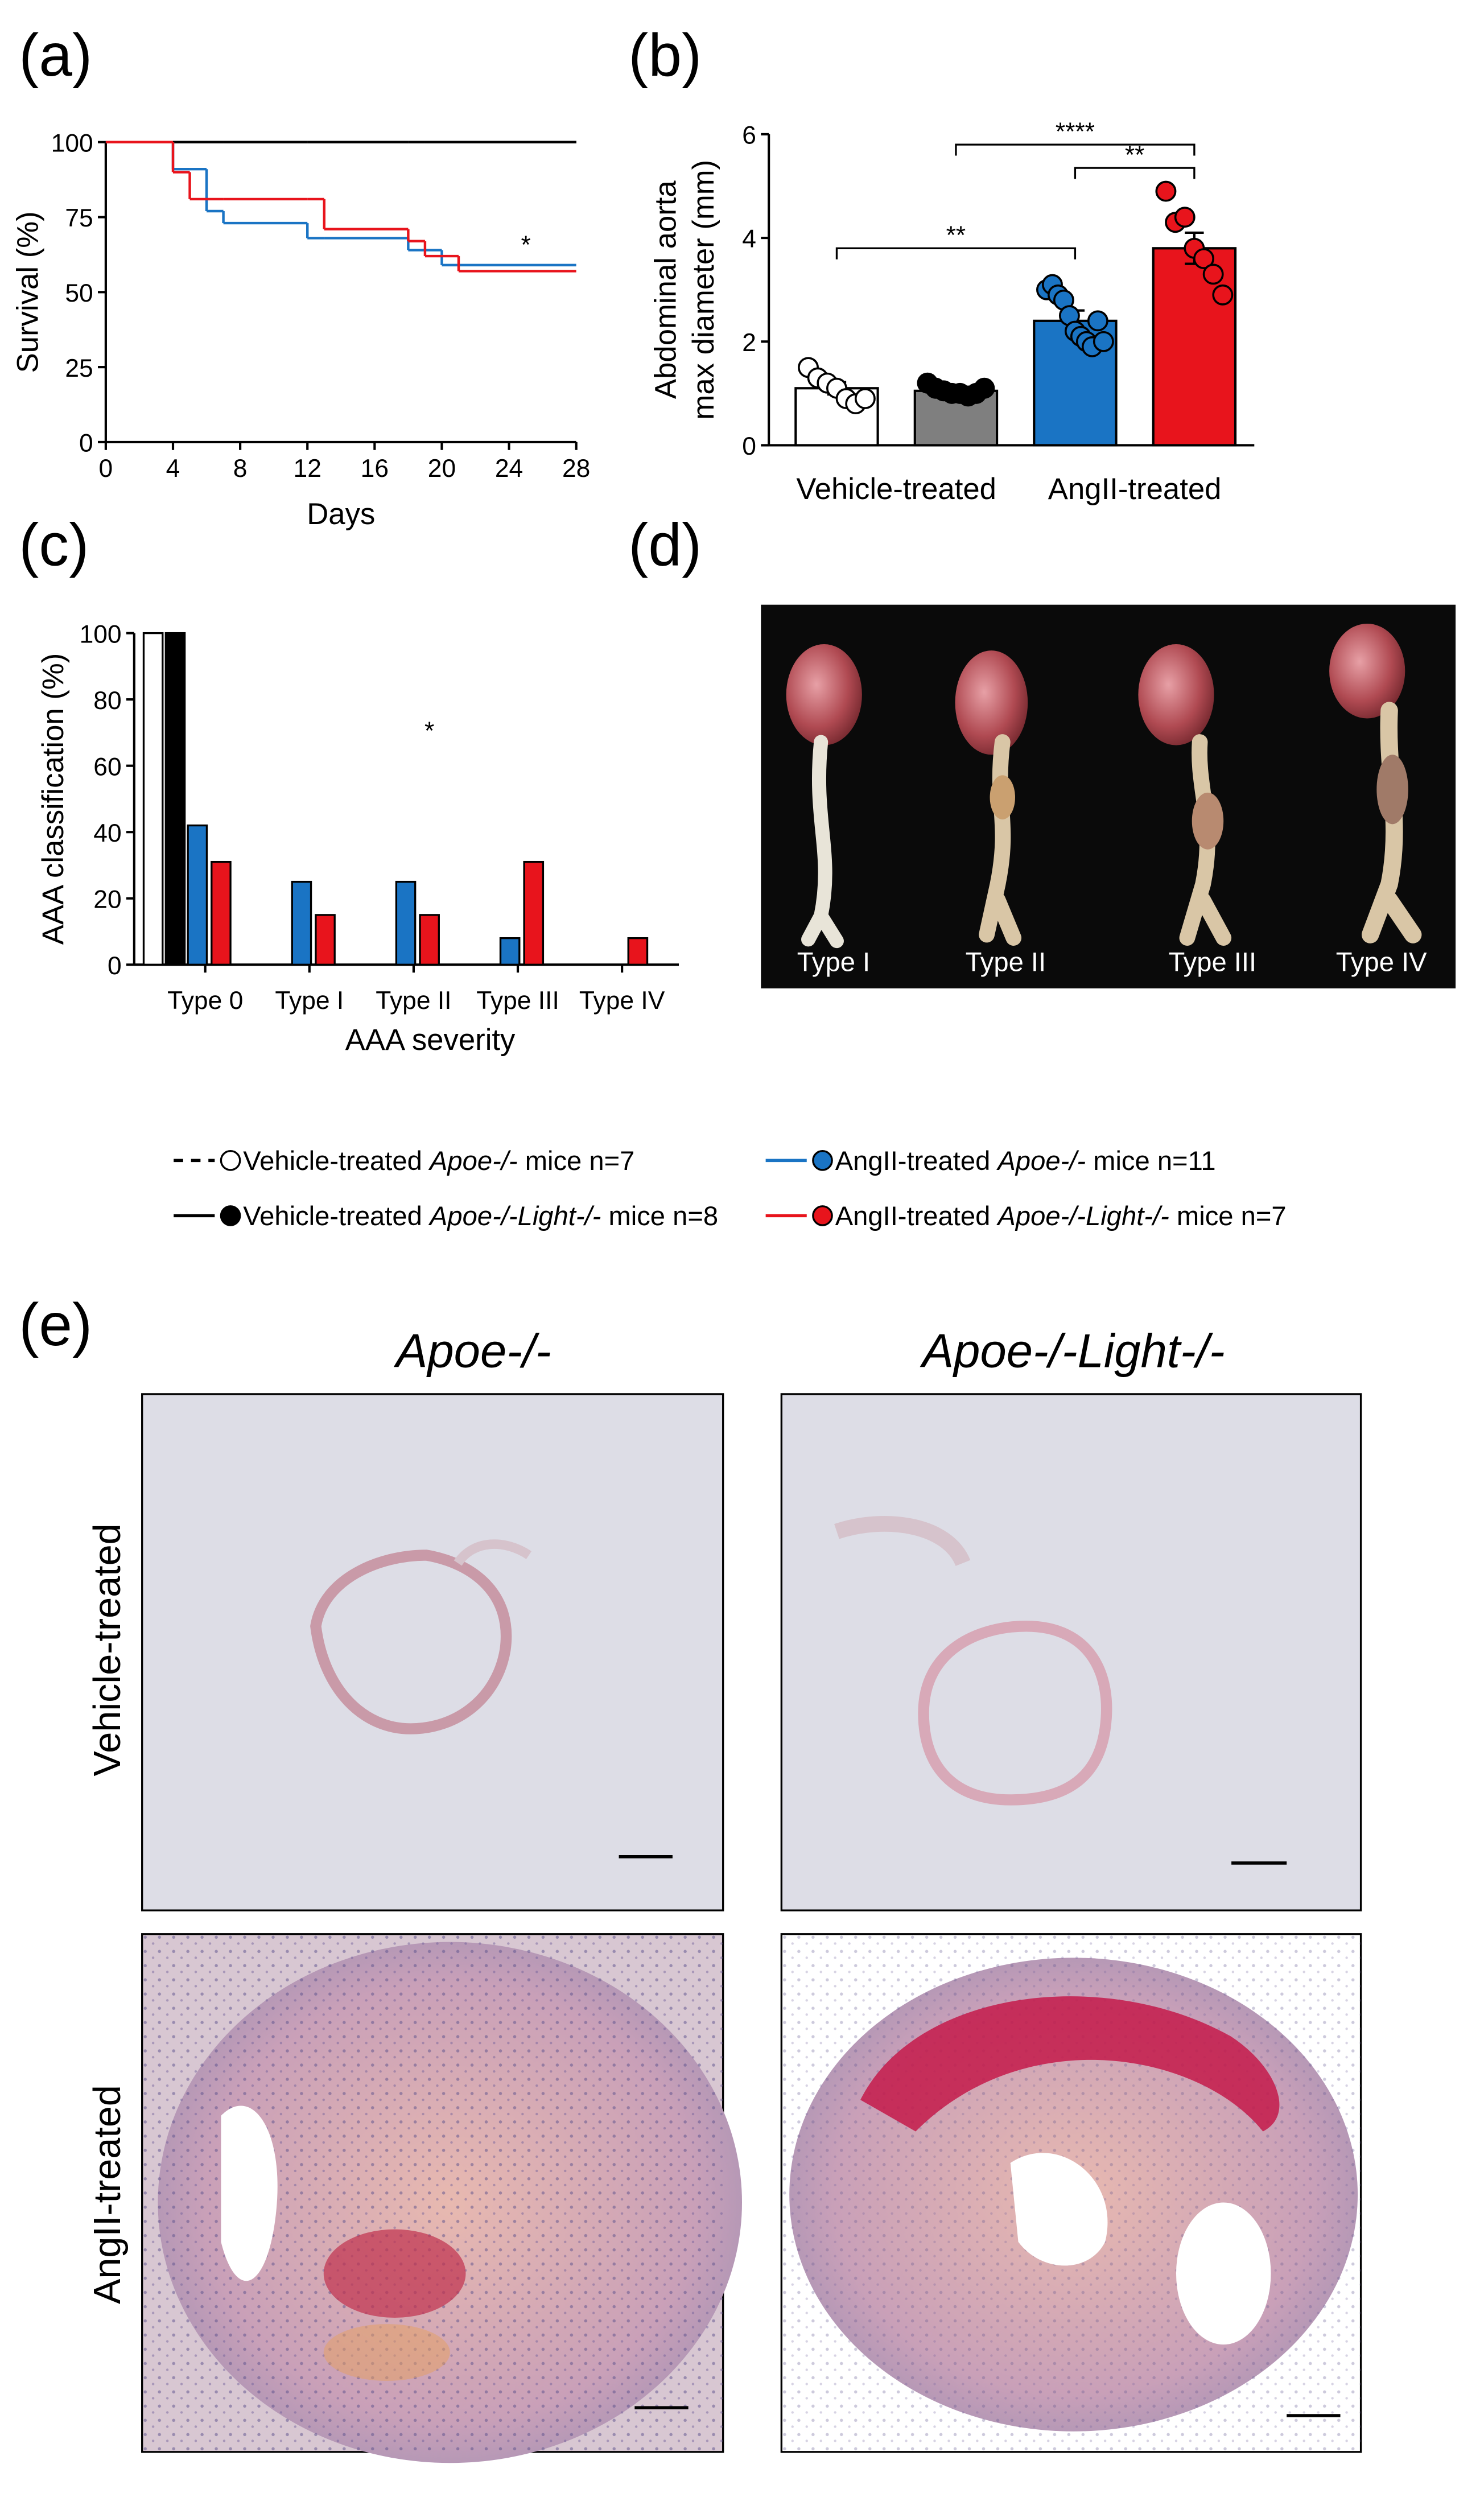 The height and width of the screenshot is (2493, 1484). What do you see at coordinates (703, 290) in the screenshot?
I see `y-axis-label: max diameter (mm)` at bounding box center [703, 290].